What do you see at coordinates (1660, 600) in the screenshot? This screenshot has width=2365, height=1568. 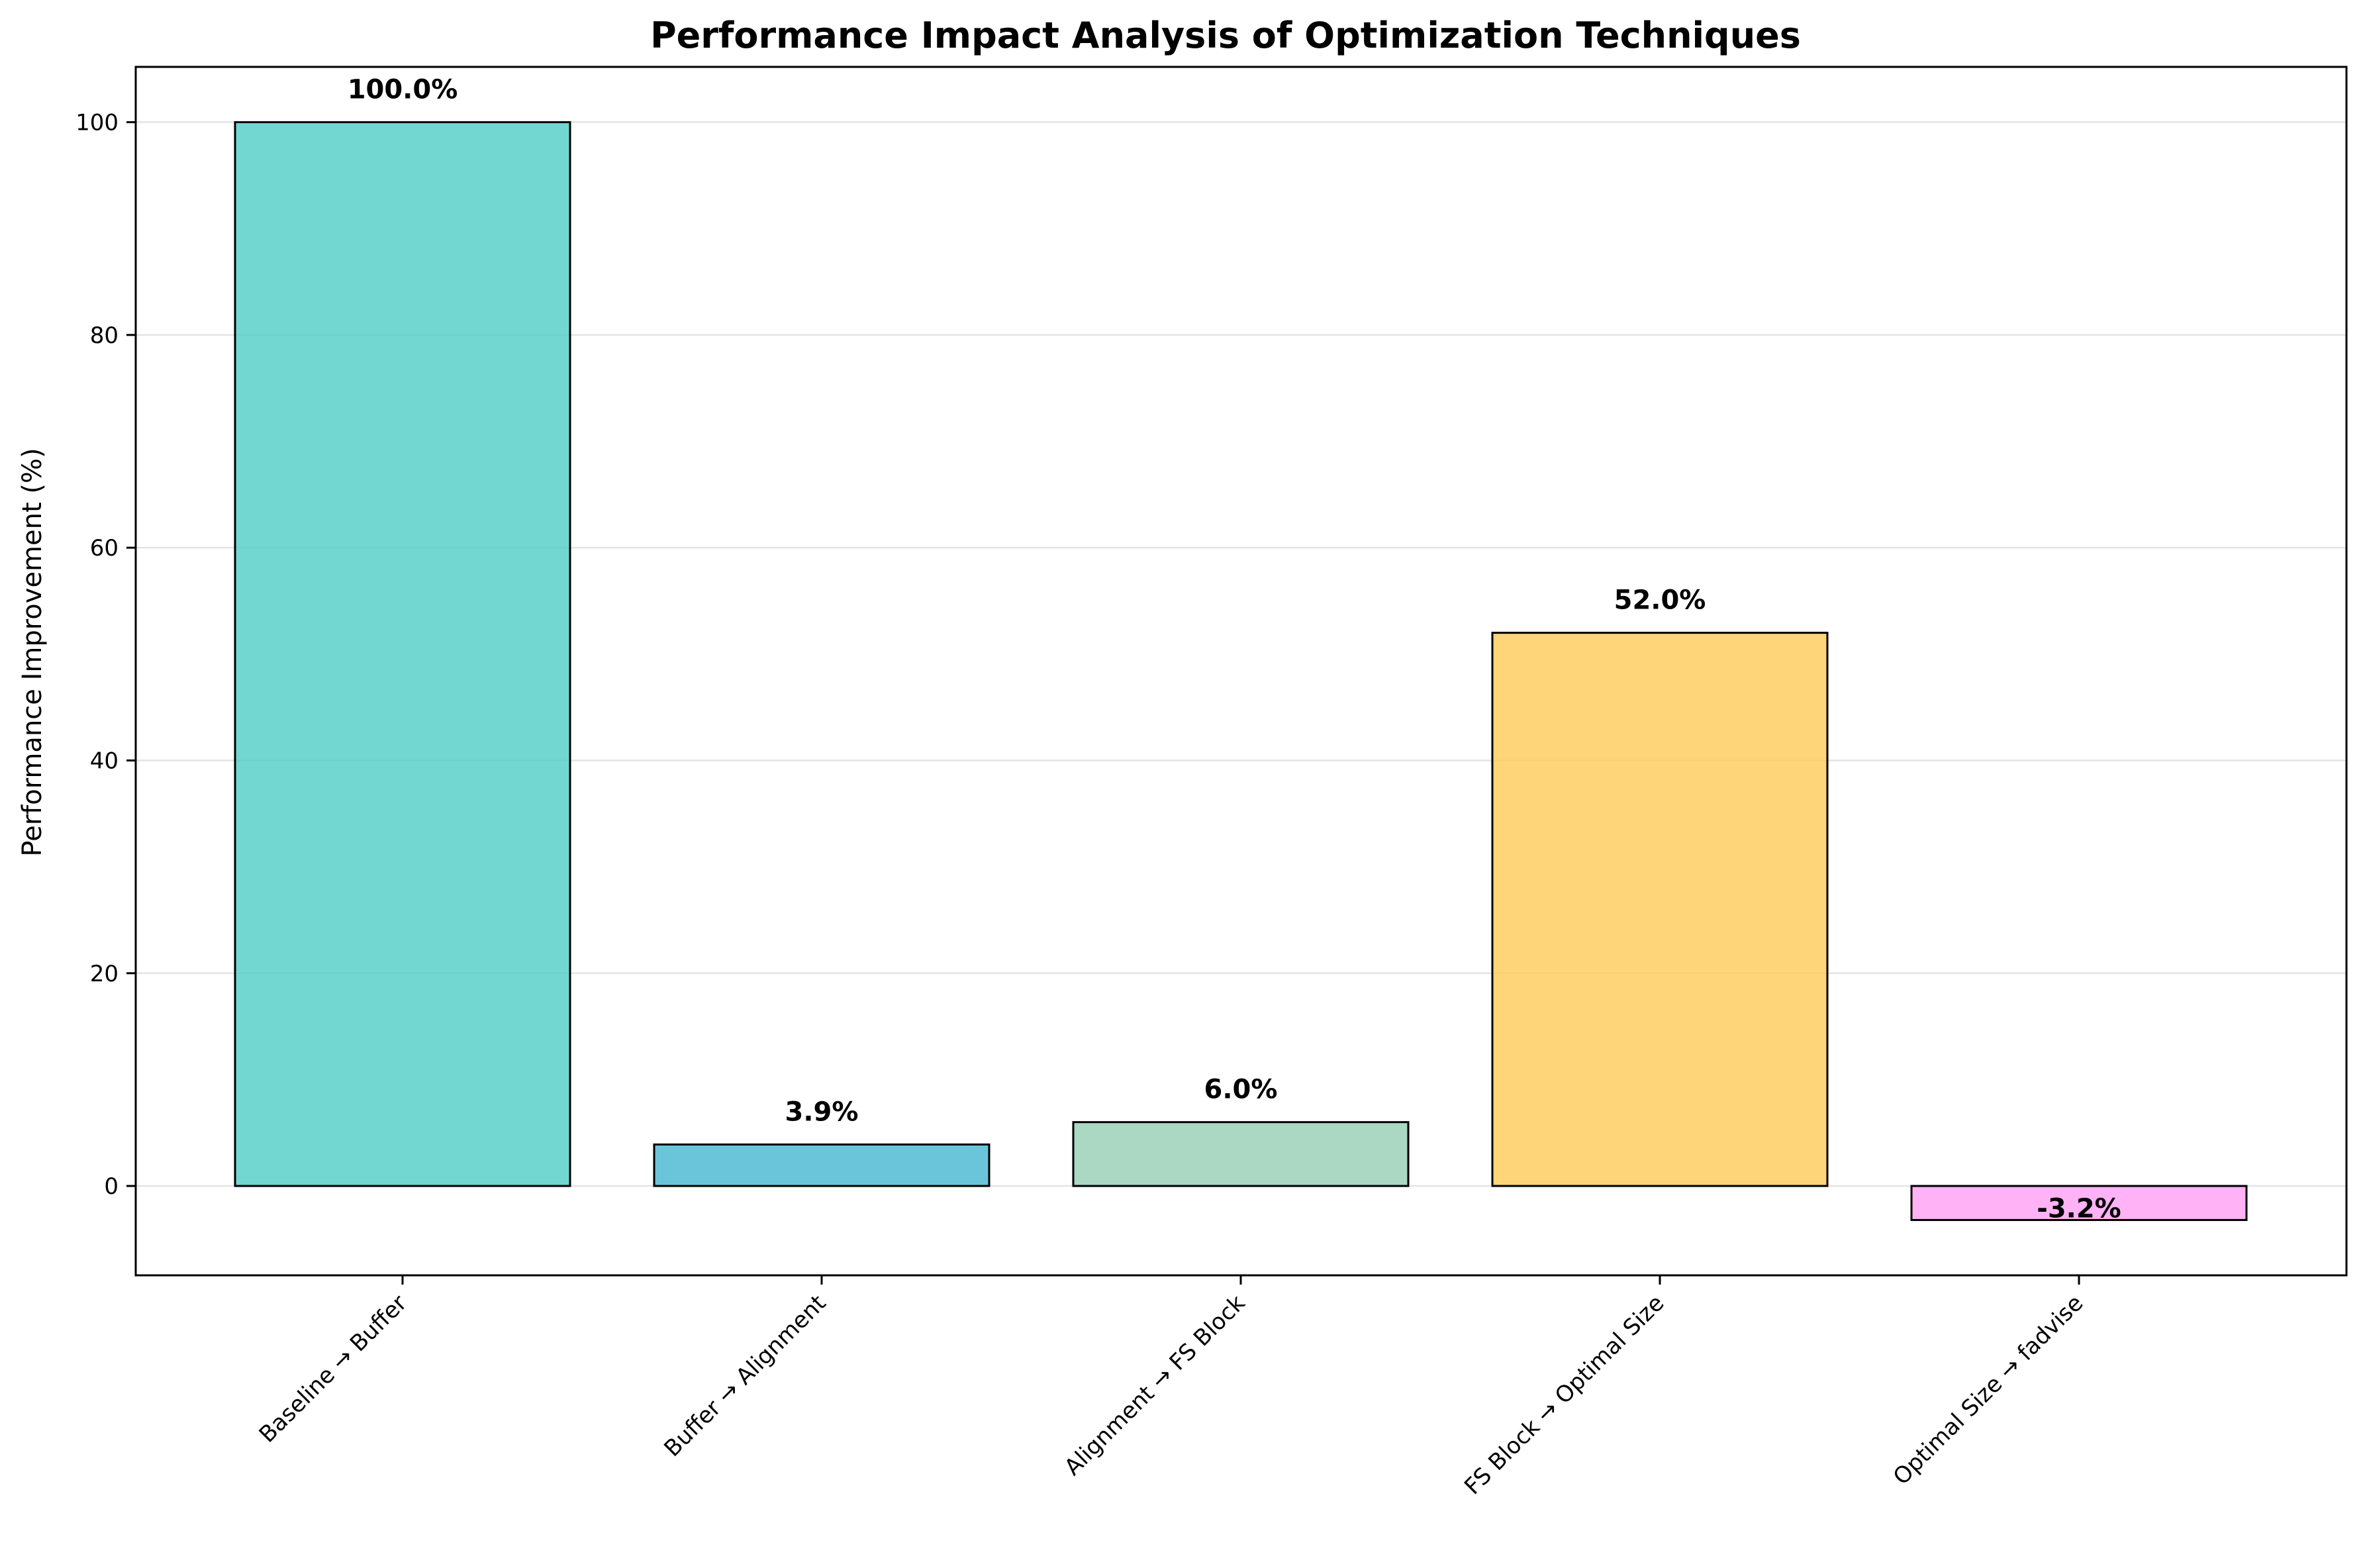 I see `data-label: 52.0%` at bounding box center [1660, 600].